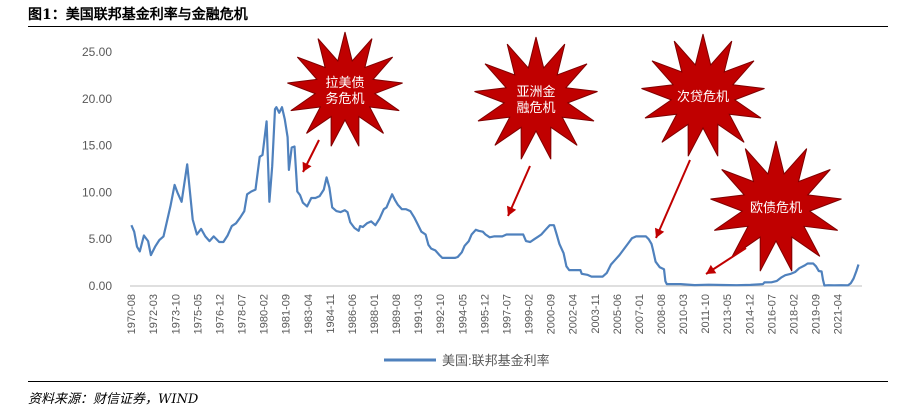 The width and height of the screenshot is (898, 410). I want to click on bottom-divider, so click(458, 381).